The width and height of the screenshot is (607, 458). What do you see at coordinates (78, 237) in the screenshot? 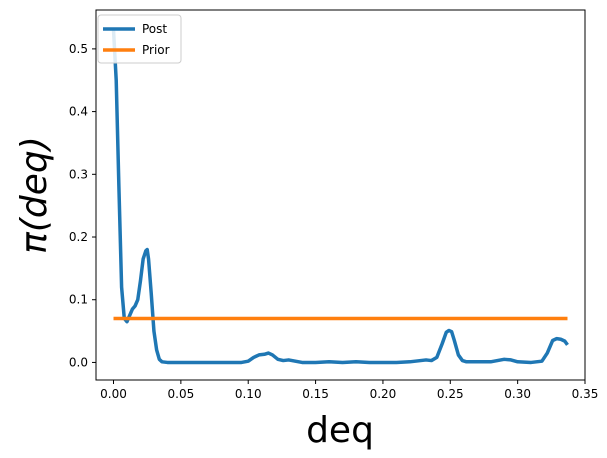
I see `y-tick-label: 0.2` at bounding box center [78, 237].